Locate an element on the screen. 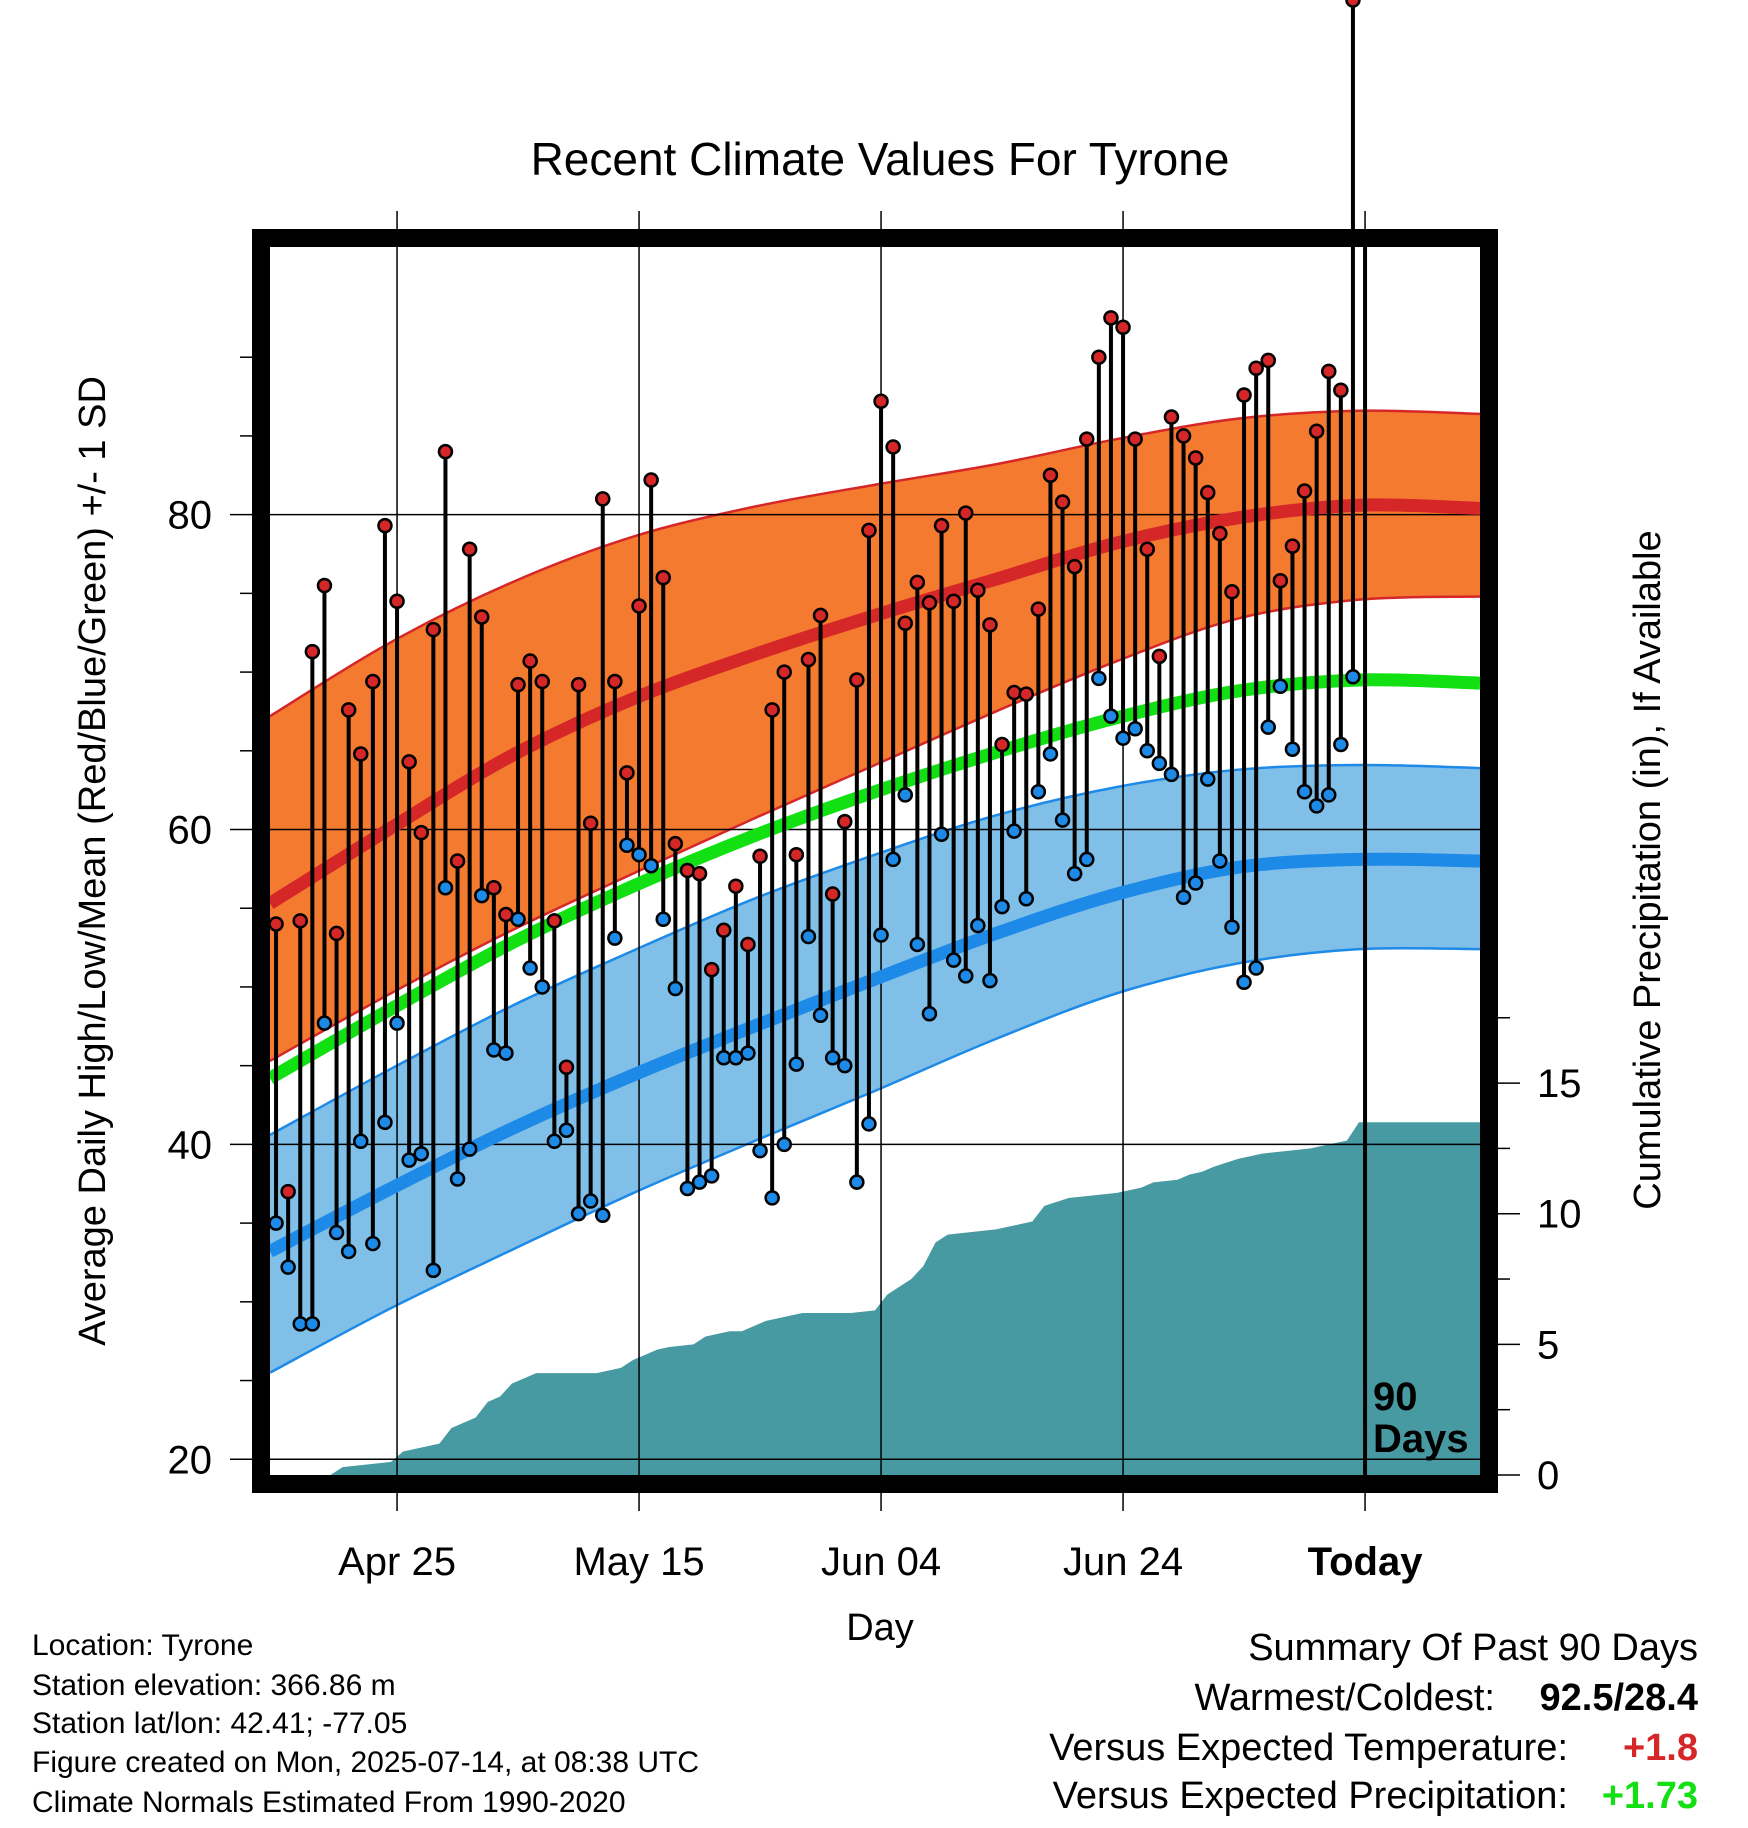 This screenshot has height=1828, width=1748. x-tick-label: Jun 24 is located at coordinates (1123, 1562).